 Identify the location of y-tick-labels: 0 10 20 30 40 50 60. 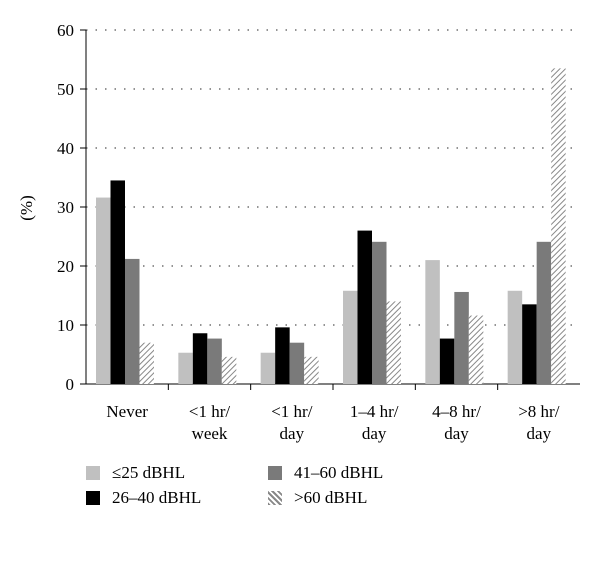
(65, 207).